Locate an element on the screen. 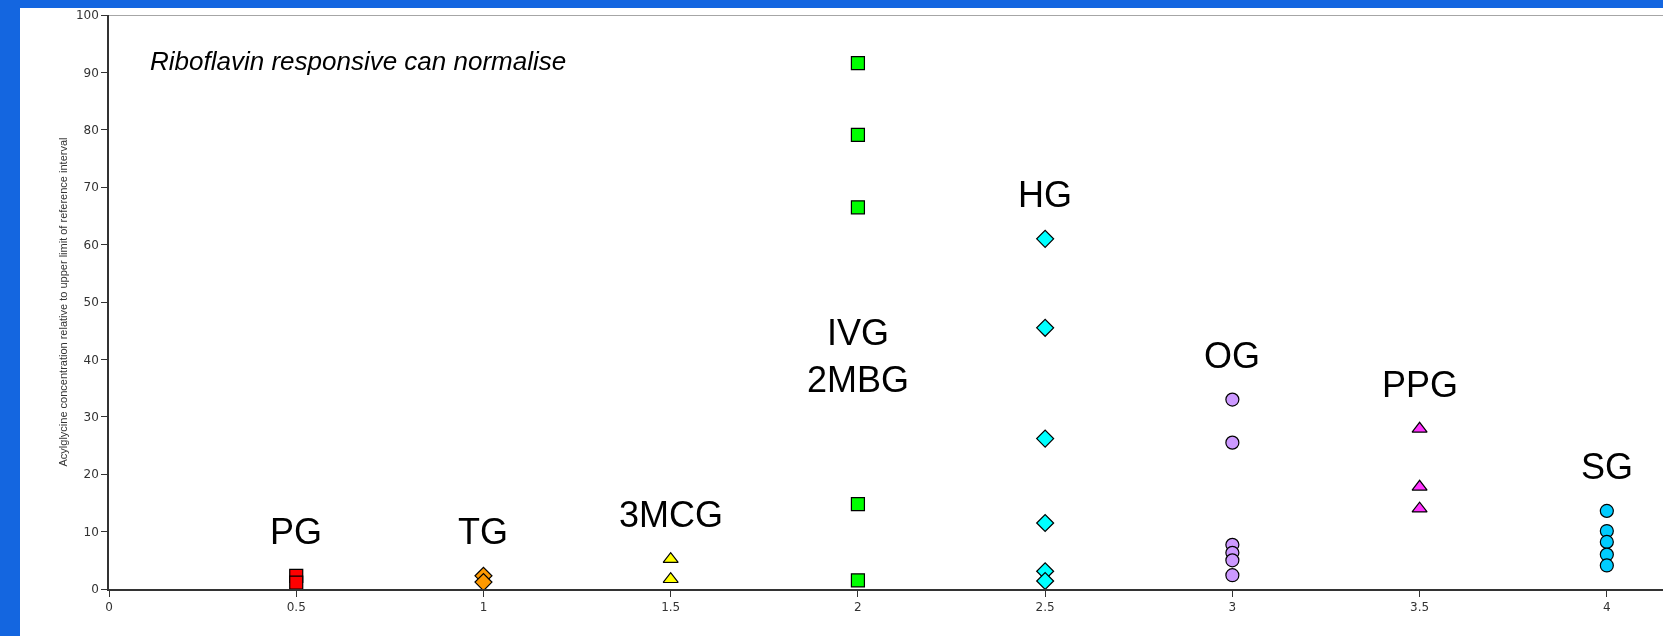 This screenshot has height=636, width=1663. y-tick-label: 50 is located at coordinates (91, 302).